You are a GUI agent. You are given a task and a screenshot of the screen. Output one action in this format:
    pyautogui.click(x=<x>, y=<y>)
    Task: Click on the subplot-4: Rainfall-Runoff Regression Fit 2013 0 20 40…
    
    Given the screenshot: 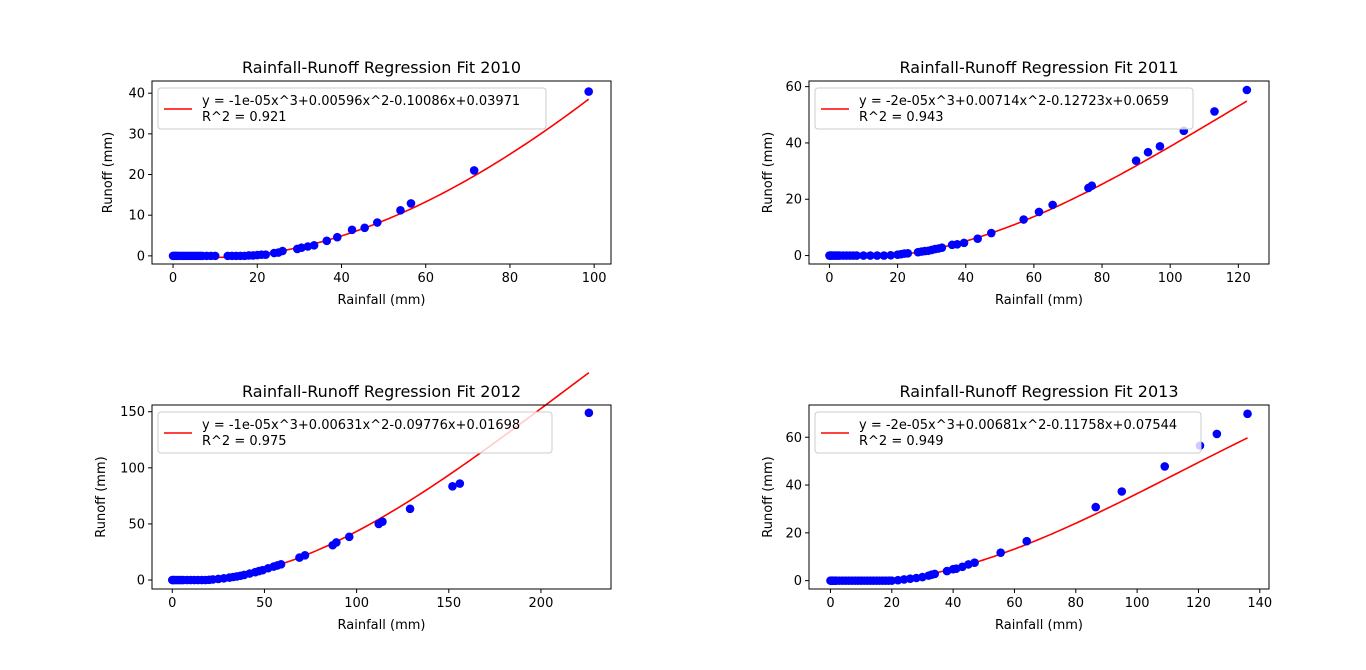 What is the action you would take?
    pyautogui.click(x=1016, y=507)
    